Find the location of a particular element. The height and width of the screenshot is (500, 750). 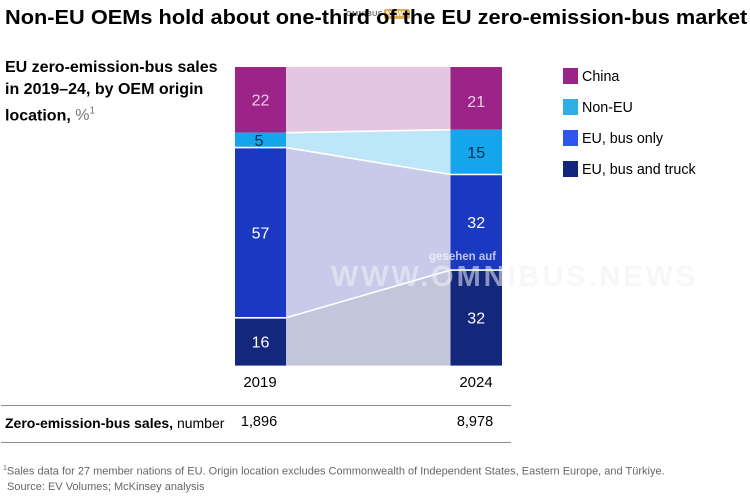

svg-text: 5 is located at coordinates (259, 141).